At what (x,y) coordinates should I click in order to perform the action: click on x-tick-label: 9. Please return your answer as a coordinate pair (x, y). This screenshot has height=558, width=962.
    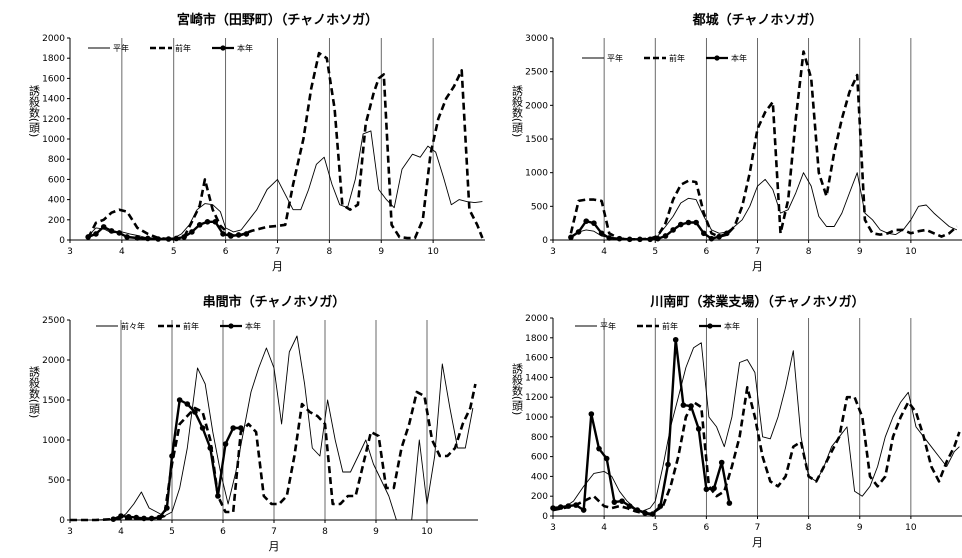
    Looking at the image, I should click on (860, 528).